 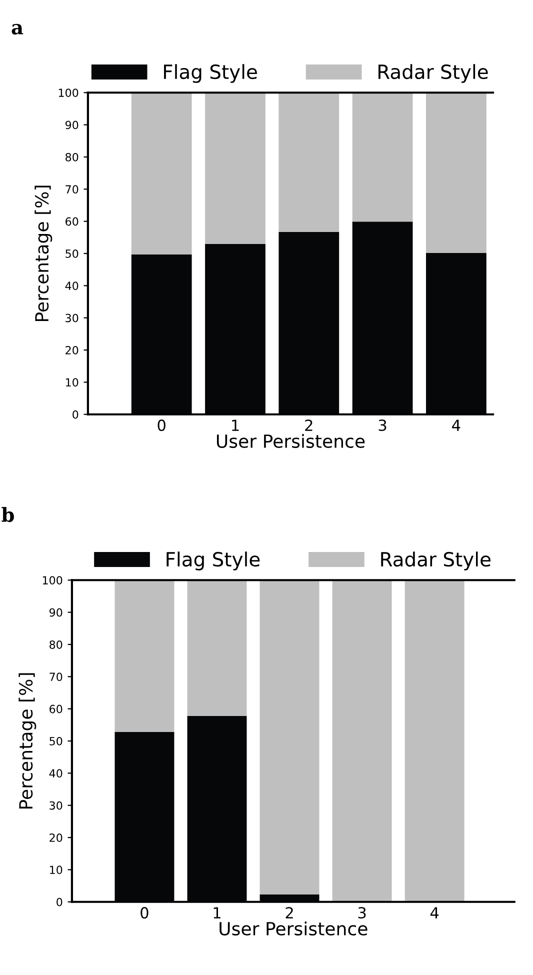 What do you see at coordinates (8, 514) in the screenshot?
I see `chart-title: b` at bounding box center [8, 514].